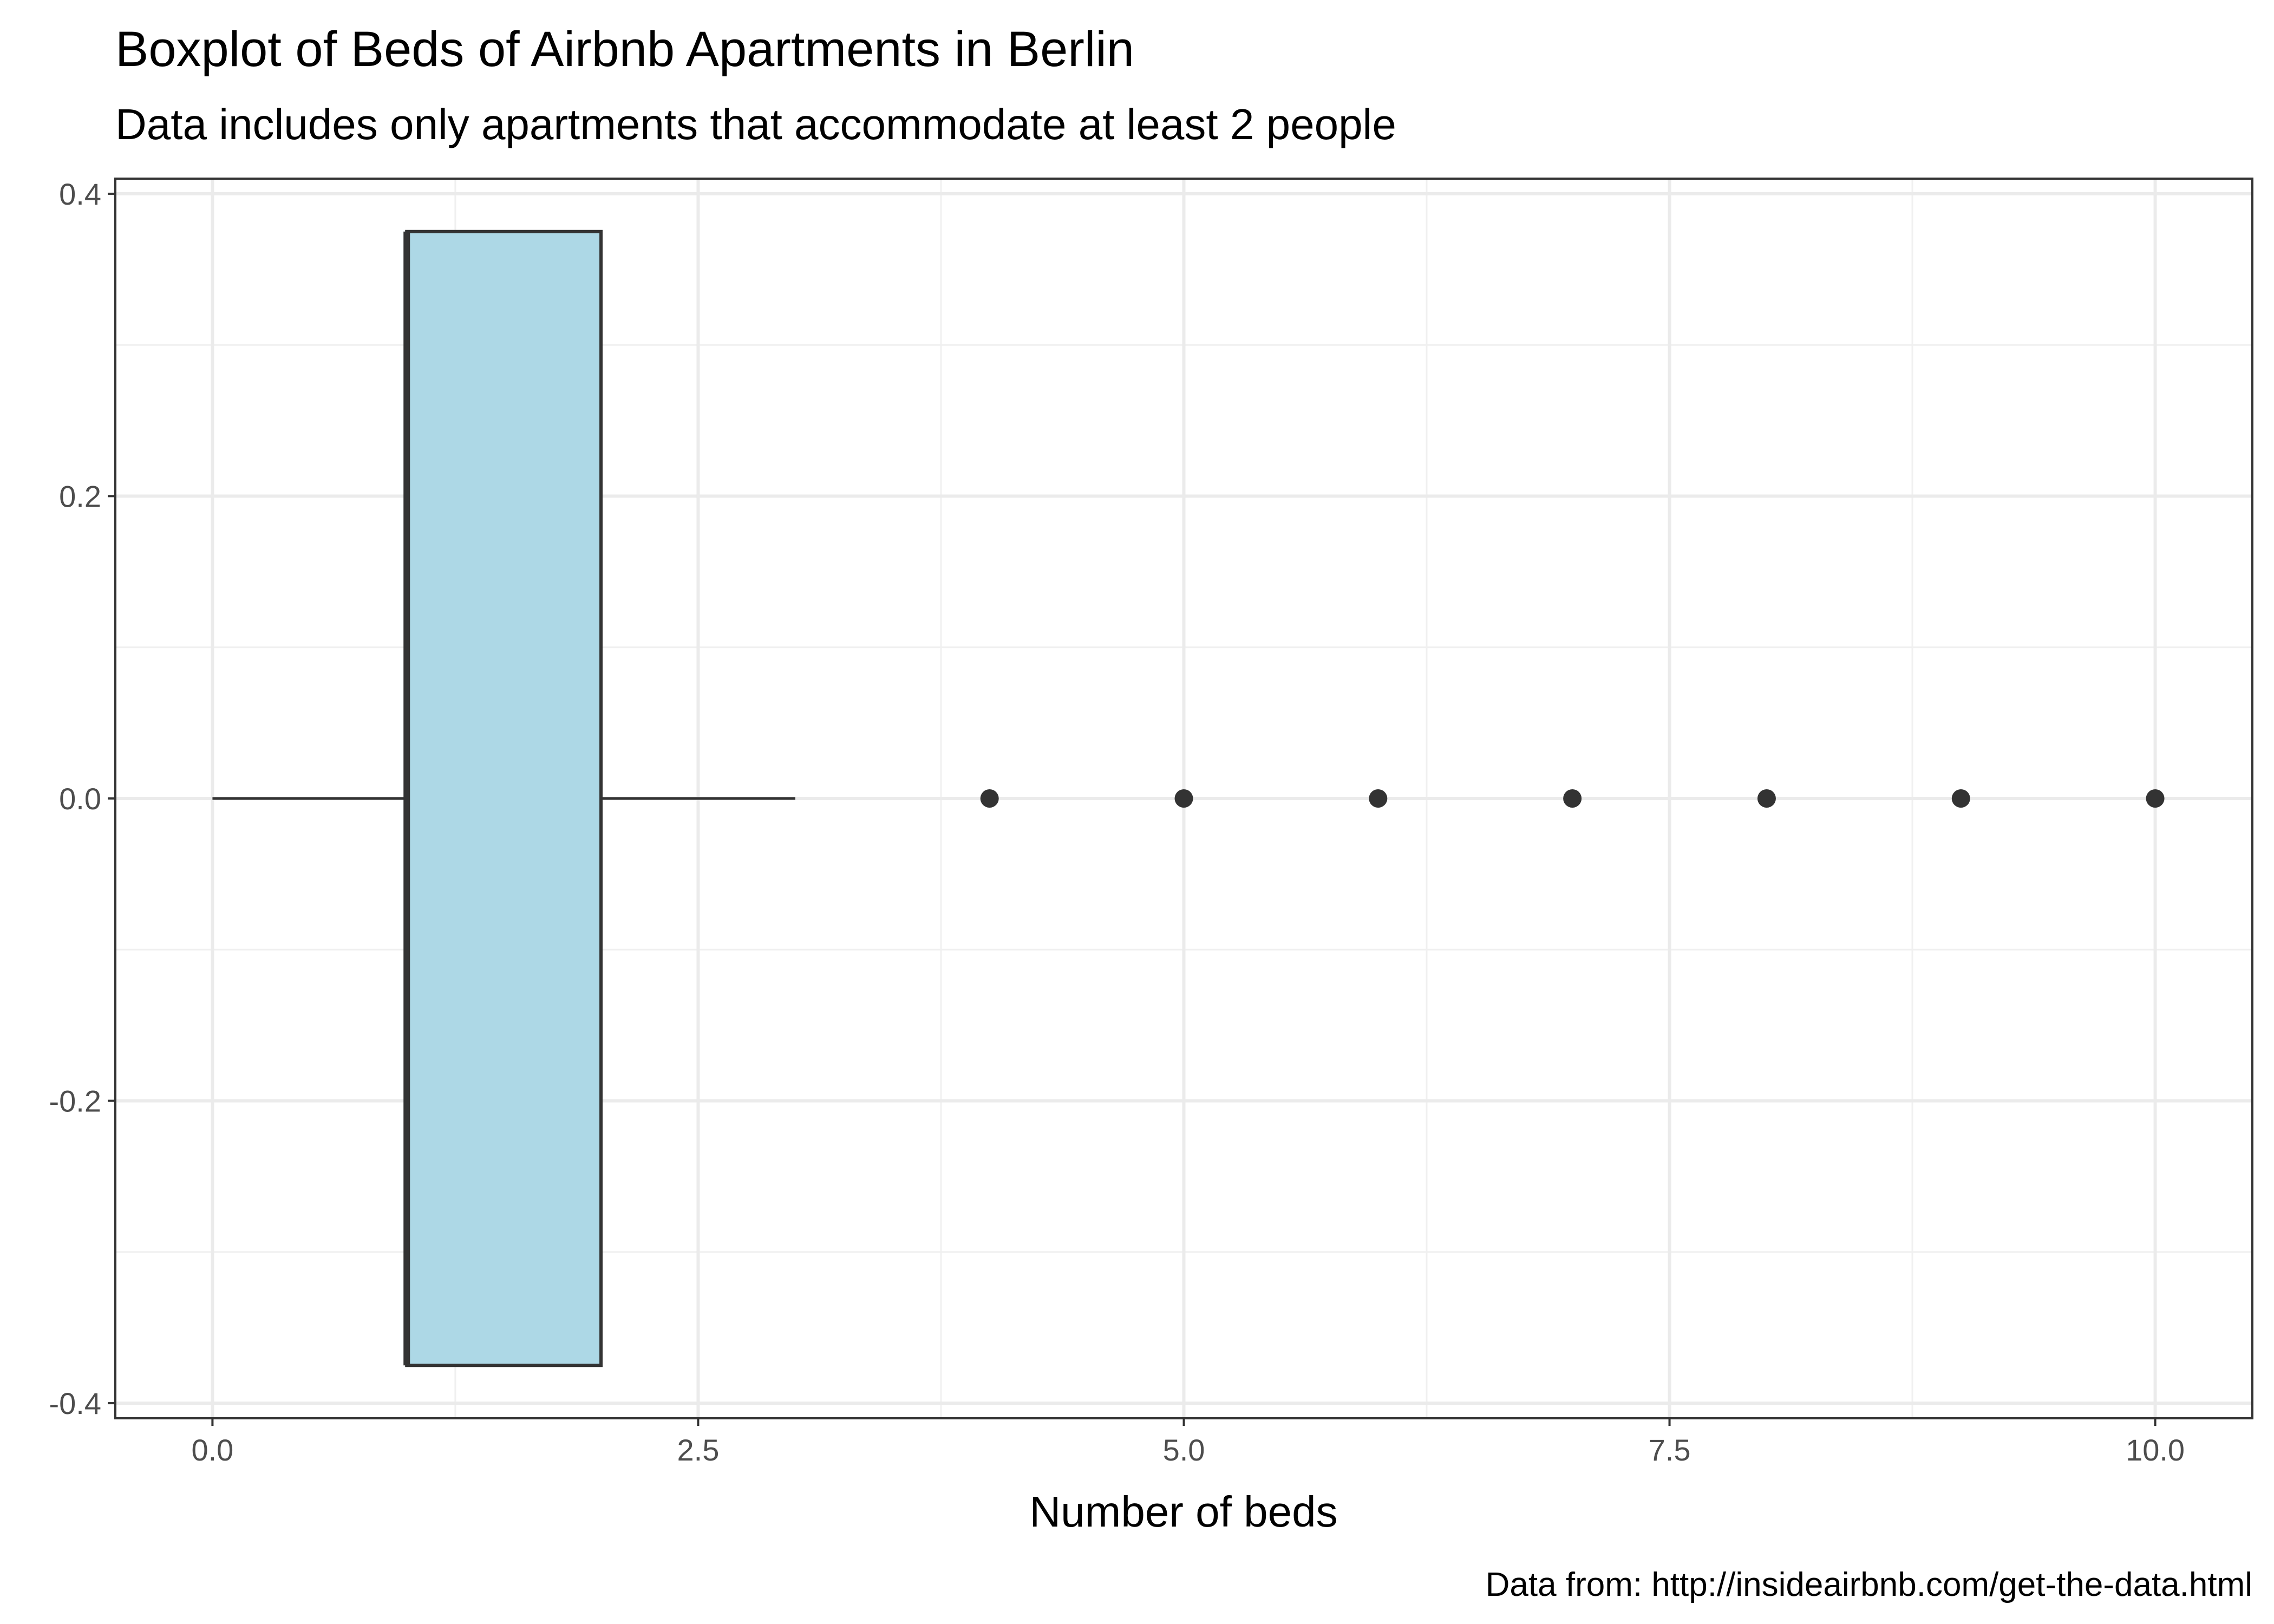 This screenshot has width=2274, height=1624. I want to click on y-tick-label: 0.2, so click(80, 496).